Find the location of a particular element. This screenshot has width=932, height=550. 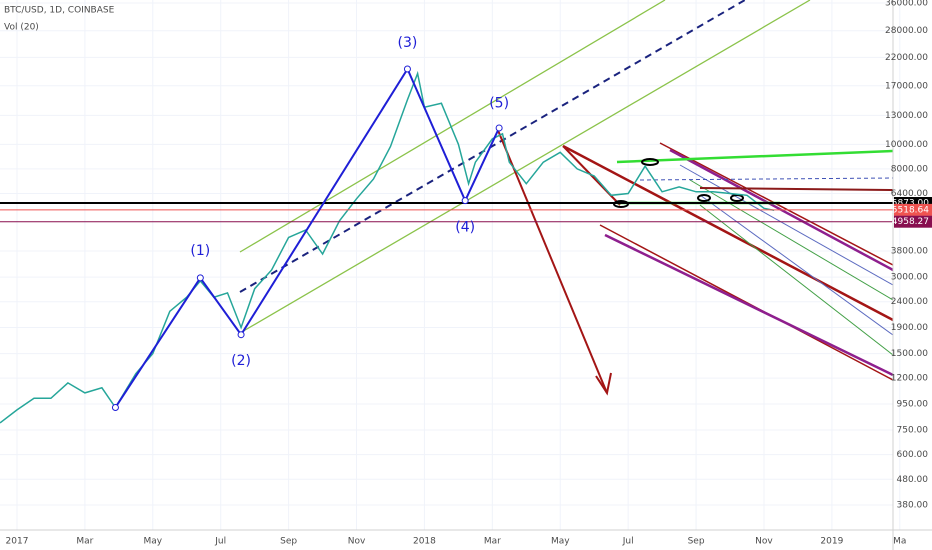

y-tick-label: 22000.00 is located at coordinates (906, 58).